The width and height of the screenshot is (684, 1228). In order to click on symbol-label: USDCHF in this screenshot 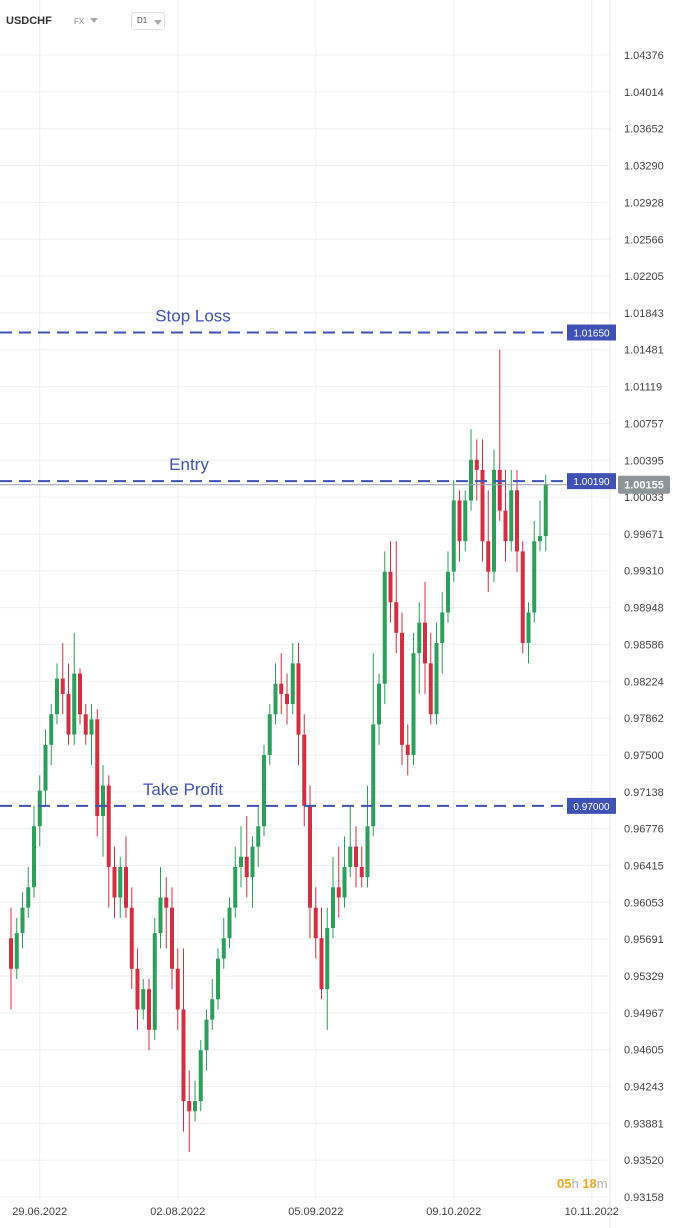, I will do `click(29, 21)`.